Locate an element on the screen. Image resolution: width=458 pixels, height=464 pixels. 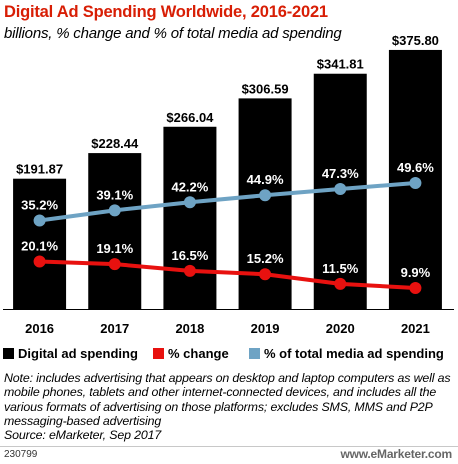
legend-label-share: % of total media ad spending is located at coordinates (354, 353).